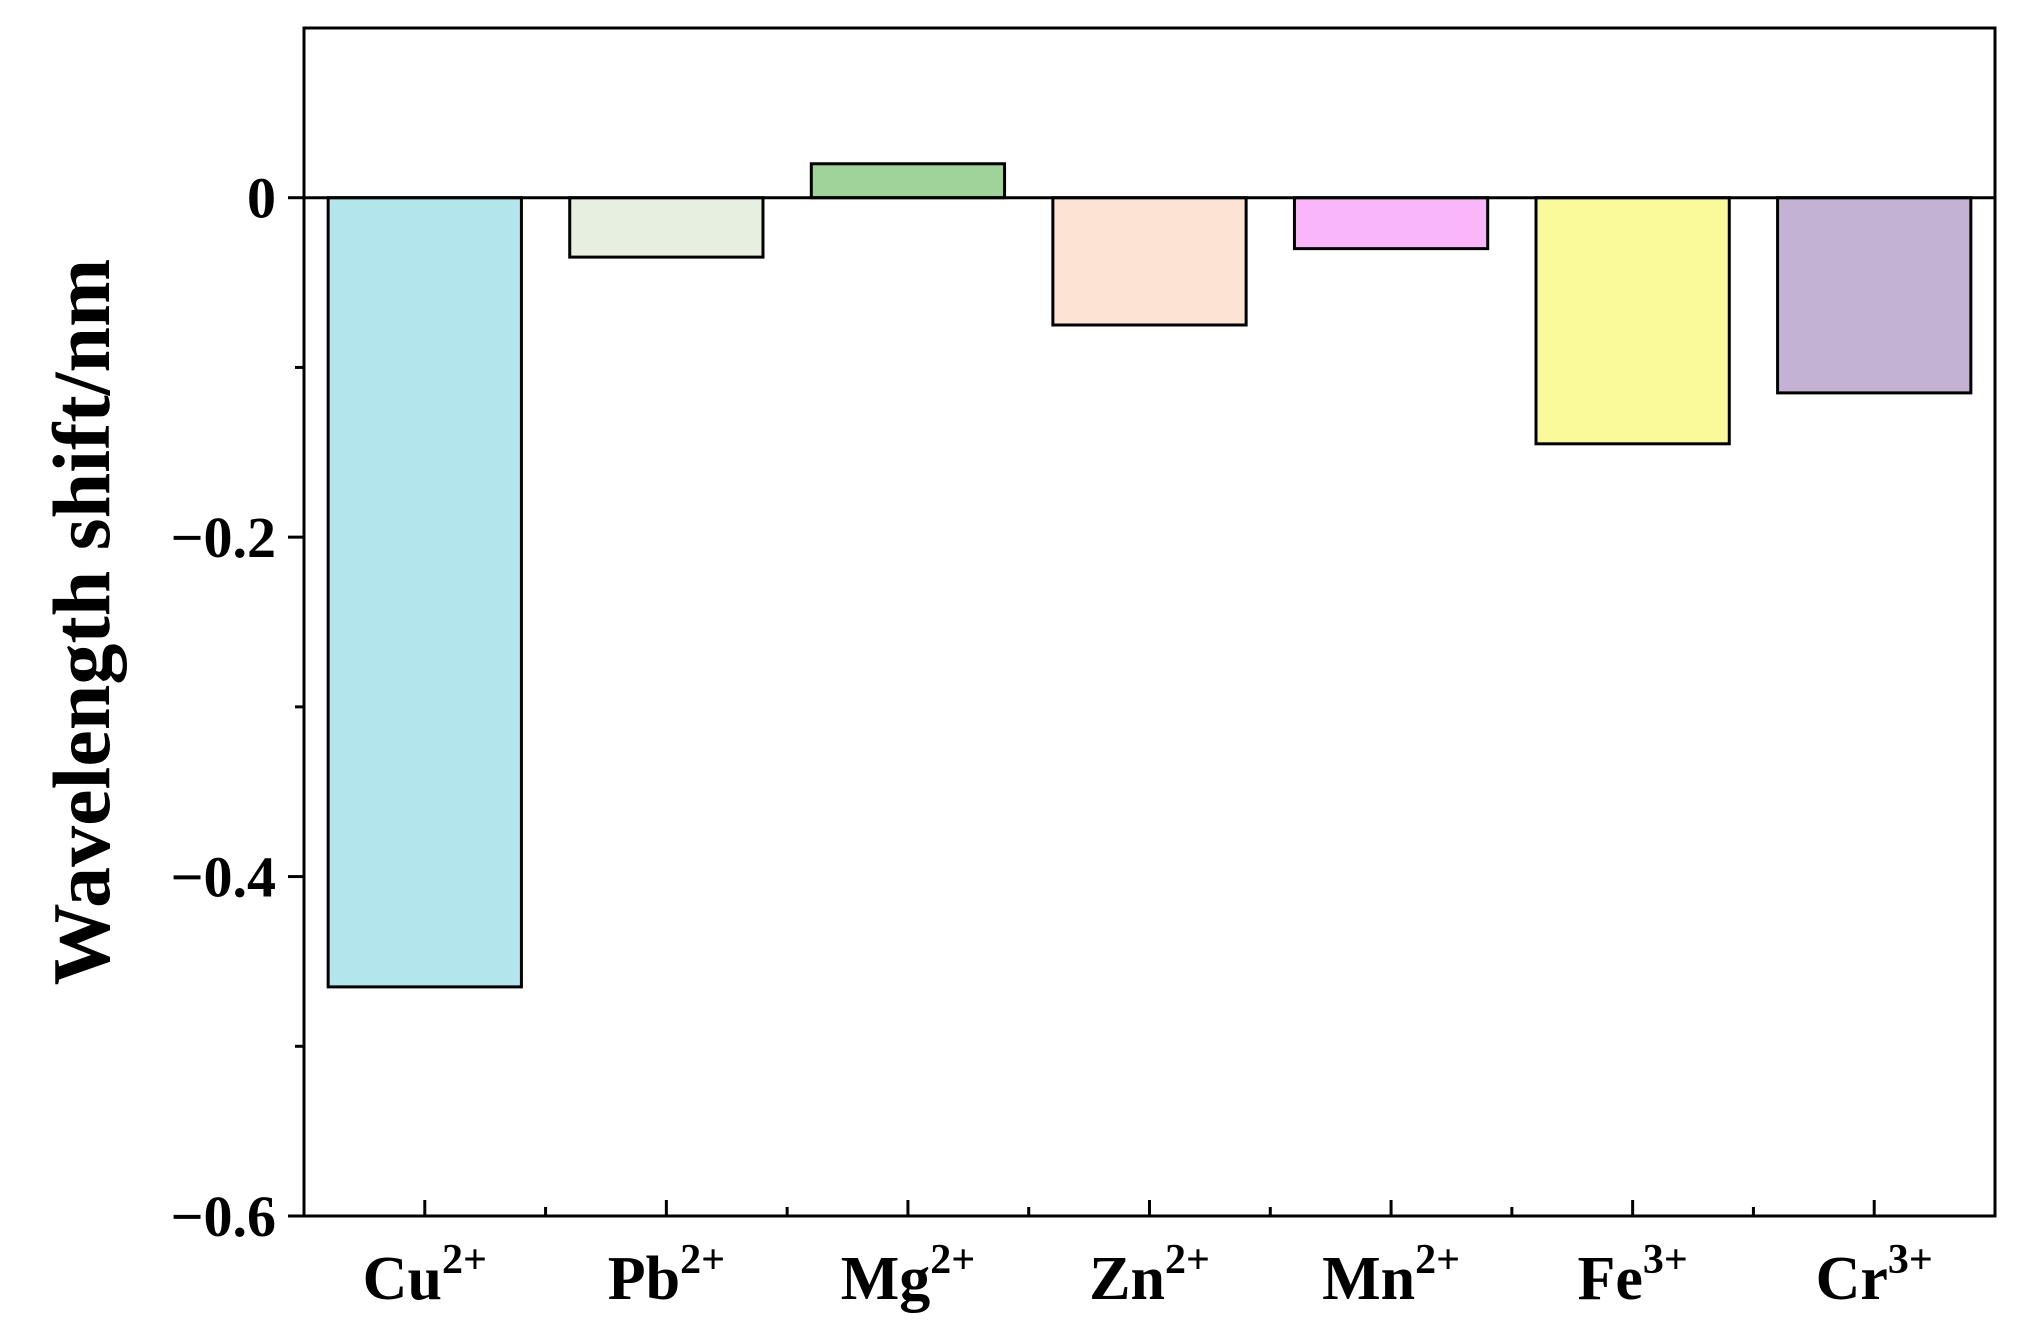  What do you see at coordinates (424, 592) in the screenshot?
I see `bar-cu` at bounding box center [424, 592].